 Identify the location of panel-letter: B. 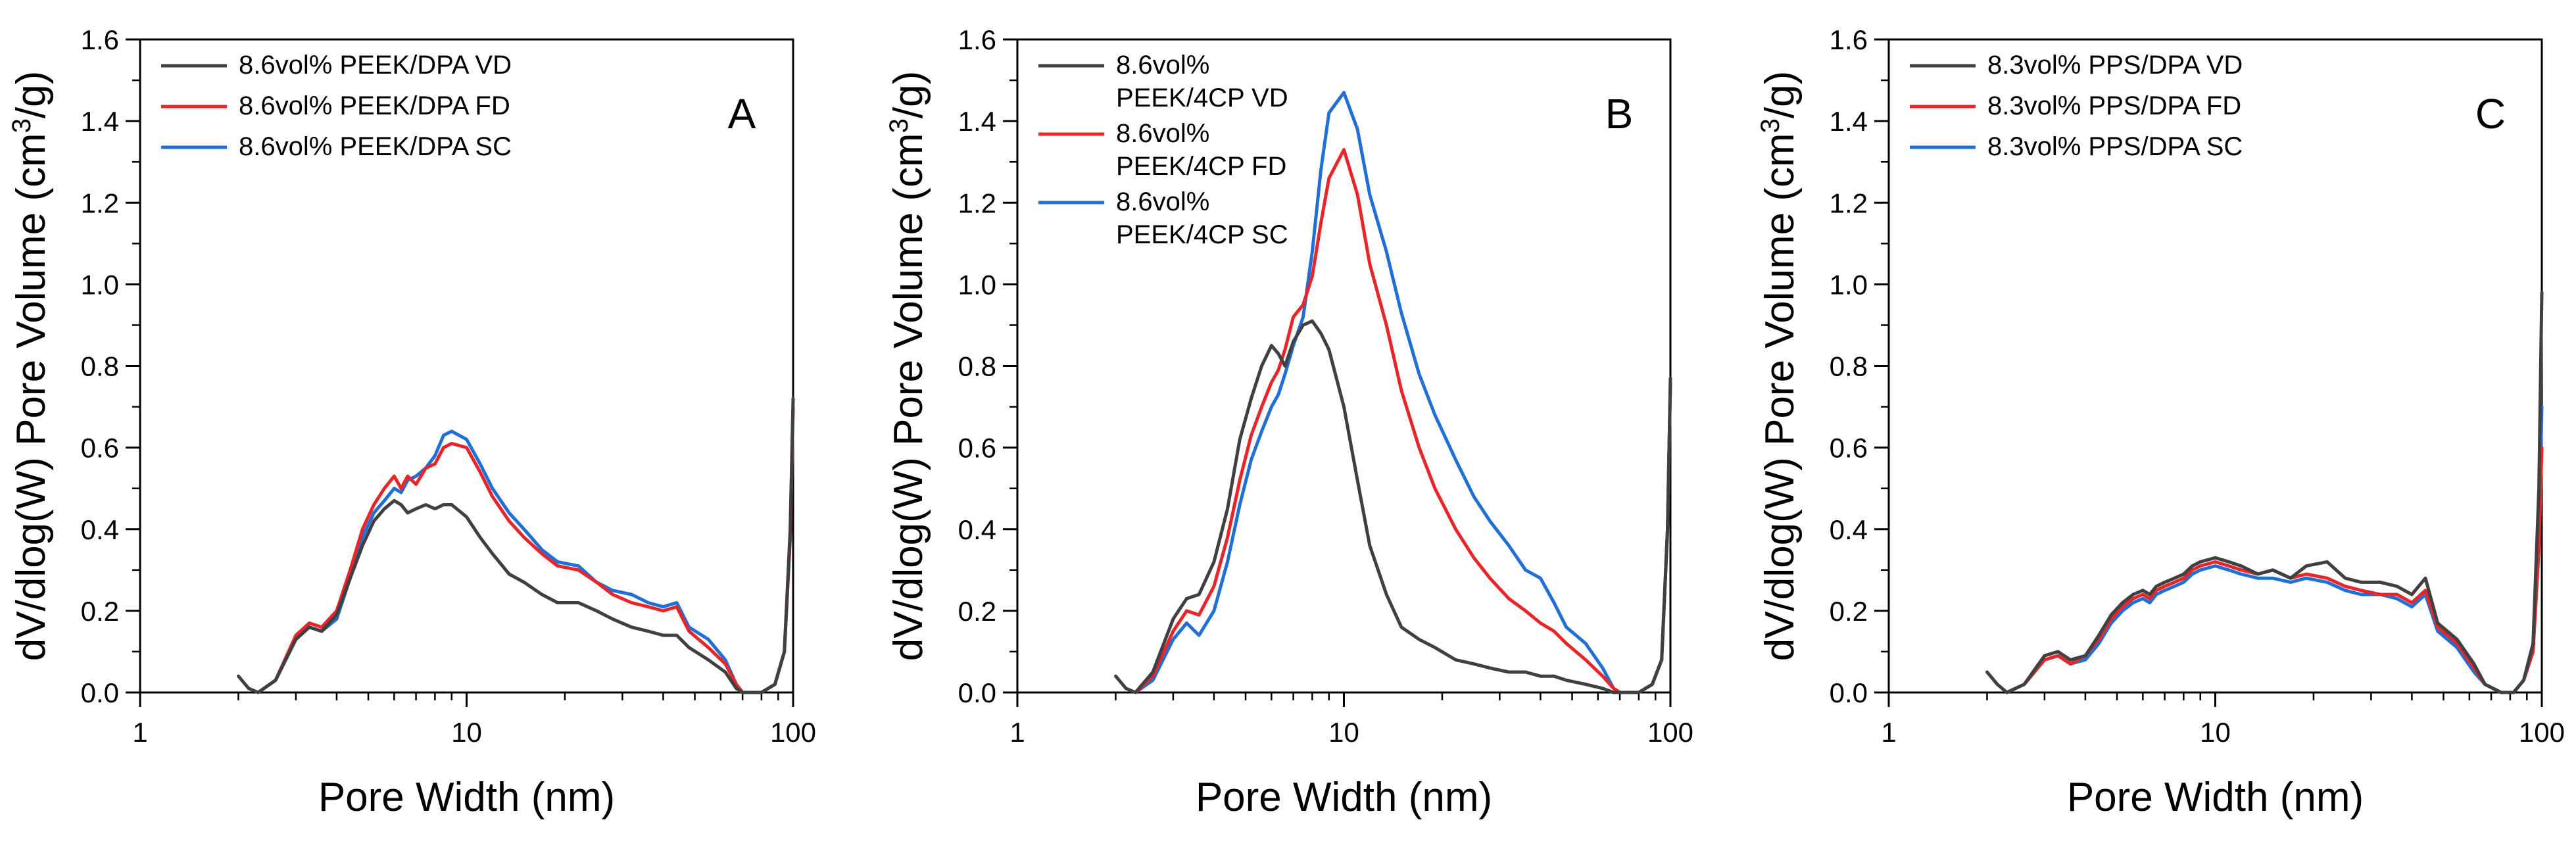
(1619, 113).